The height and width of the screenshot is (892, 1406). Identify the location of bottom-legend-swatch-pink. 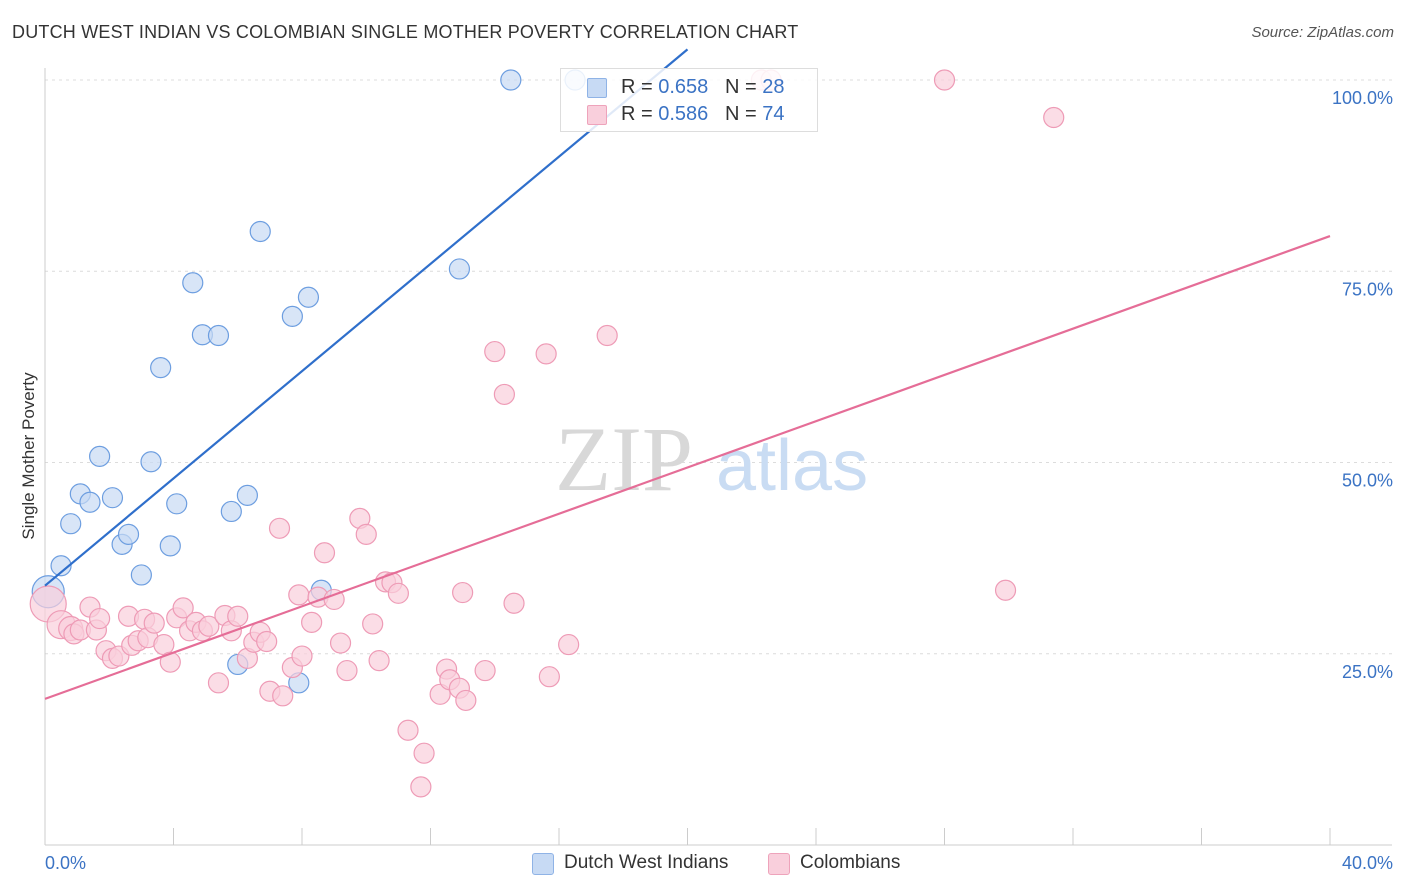
(779, 864).